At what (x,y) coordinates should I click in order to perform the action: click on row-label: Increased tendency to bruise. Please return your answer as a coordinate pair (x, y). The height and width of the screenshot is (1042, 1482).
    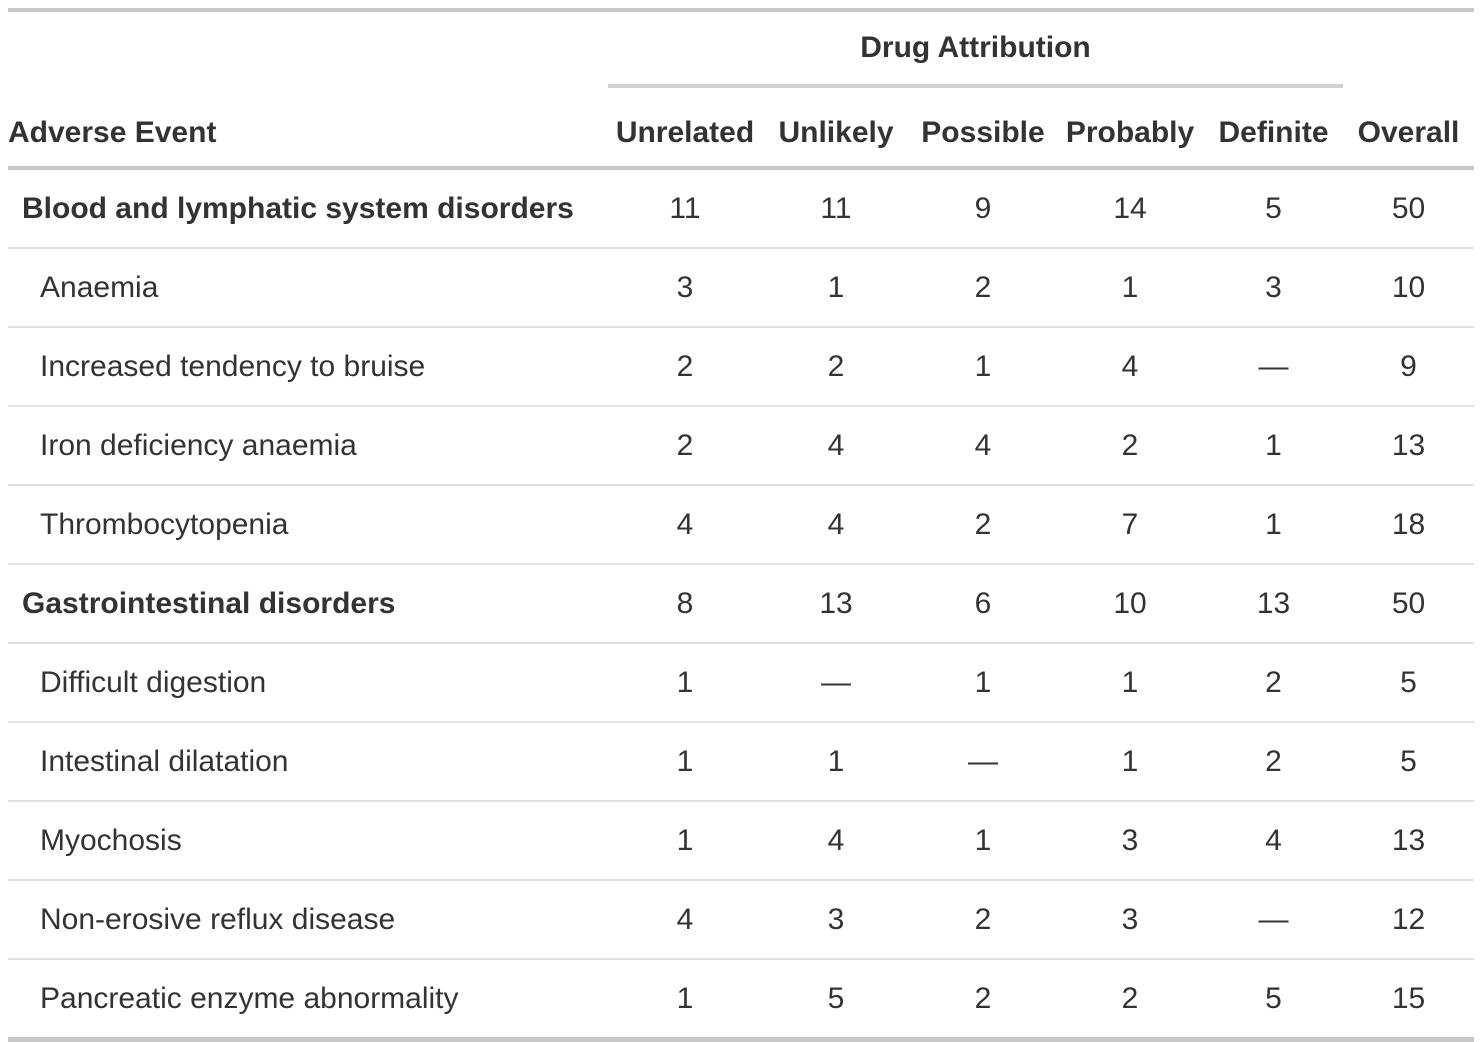
    Looking at the image, I should click on (308, 367).